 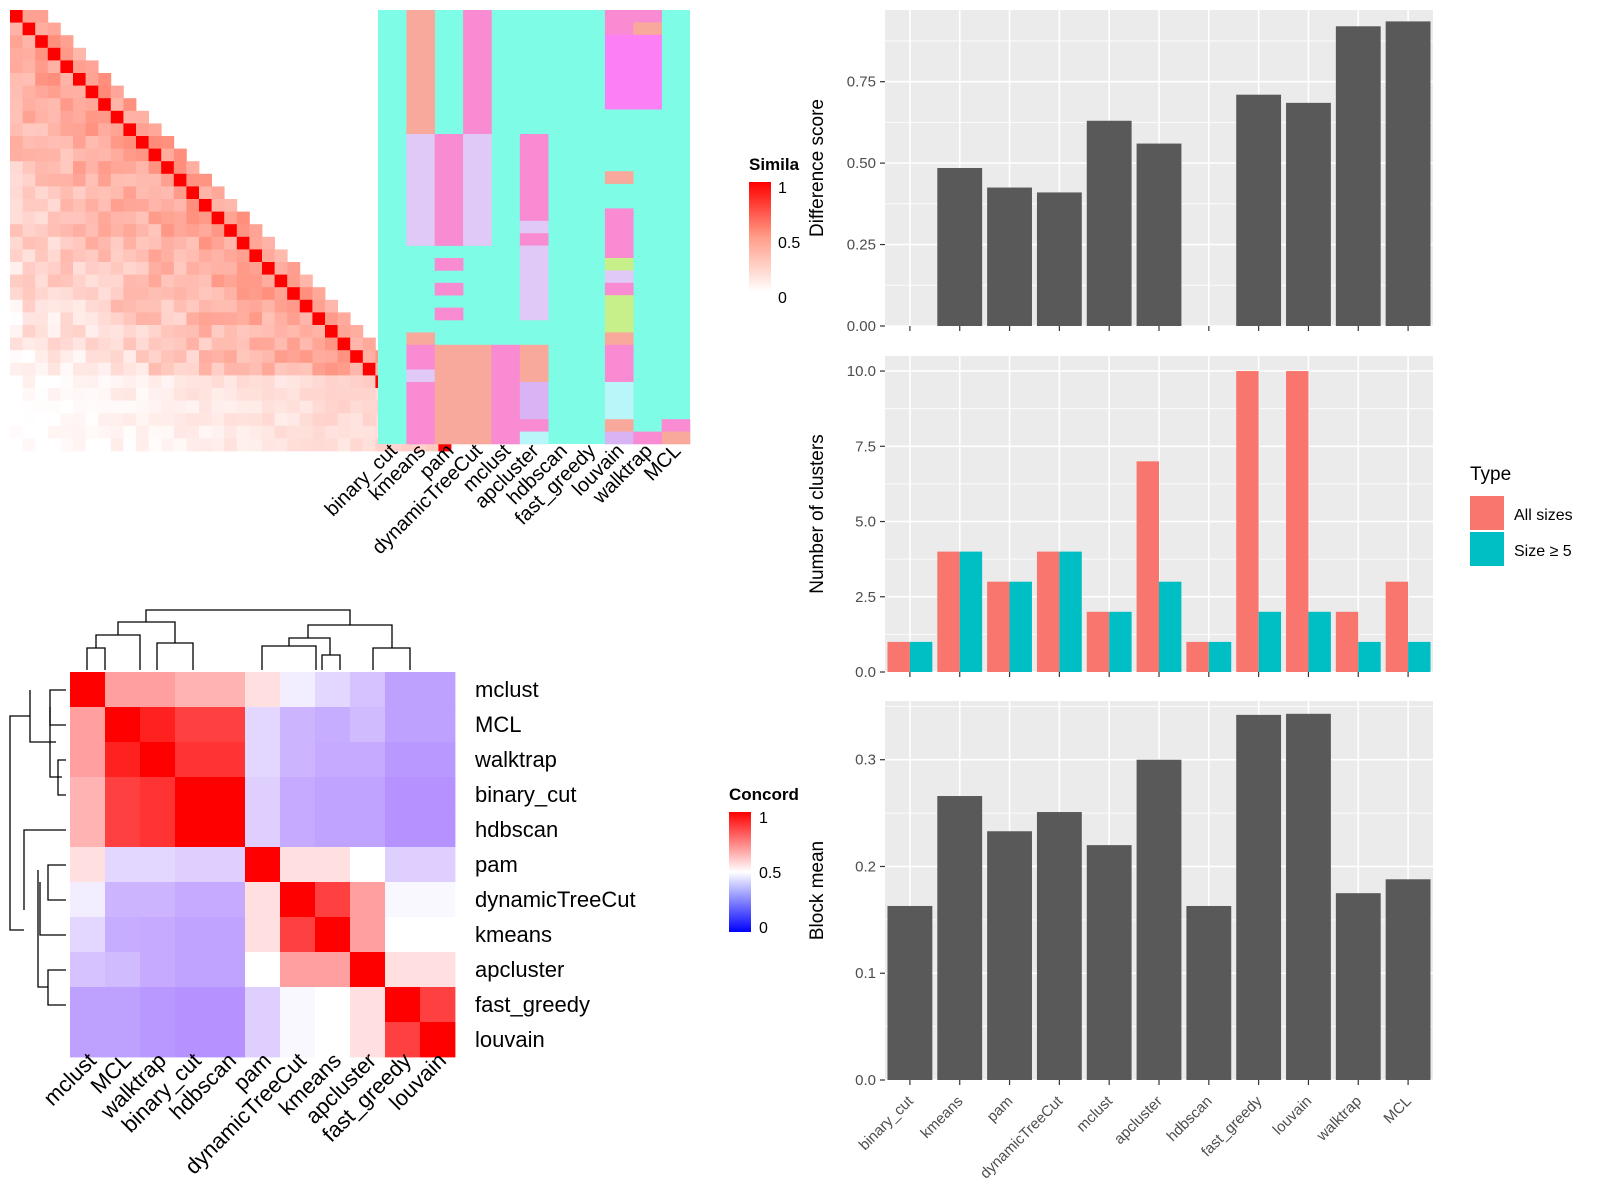 What do you see at coordinates (789, 243) in the screenshot?
I see `similarity-legend-tick-0.5: 0.5` at bounding box center [789, 243].